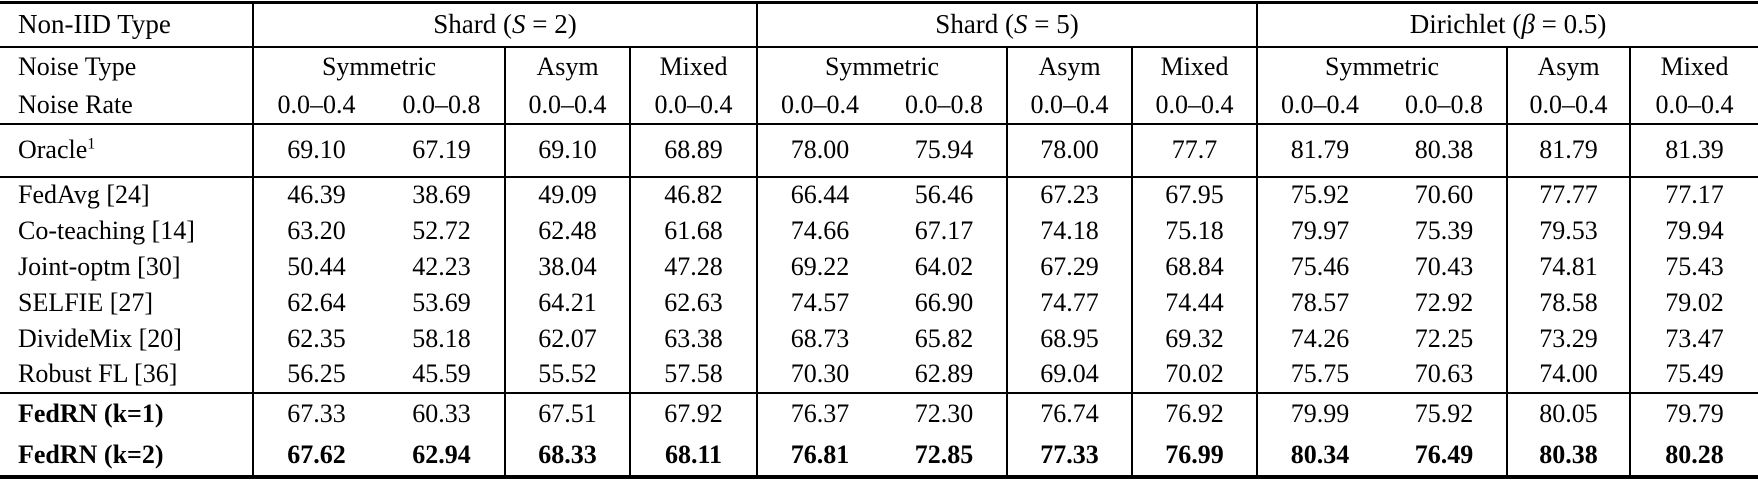 This screenshot has height=495, width=1758. I want to click on value-cell: 76.99, so click(1194, 455).